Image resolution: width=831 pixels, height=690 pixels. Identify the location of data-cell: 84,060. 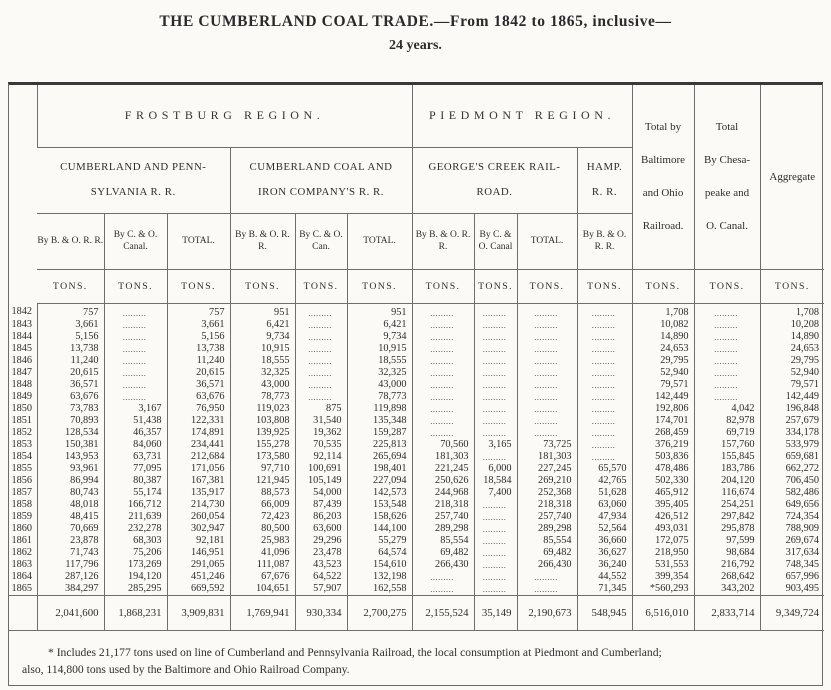
(135, 444).